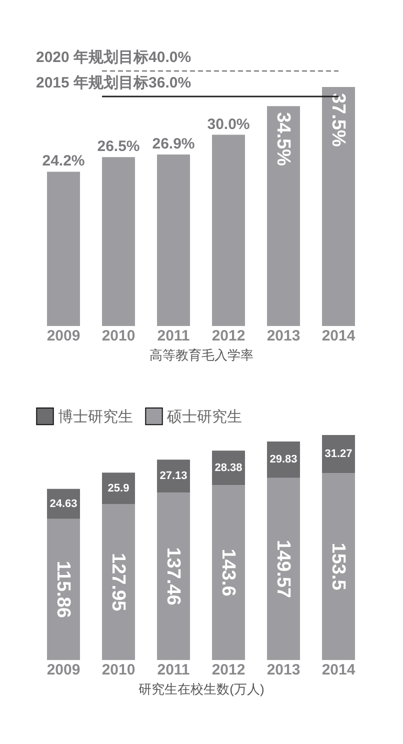 The image size is (403, 744). I want to click on legend-label: 博士研究生, so click(95, 417).